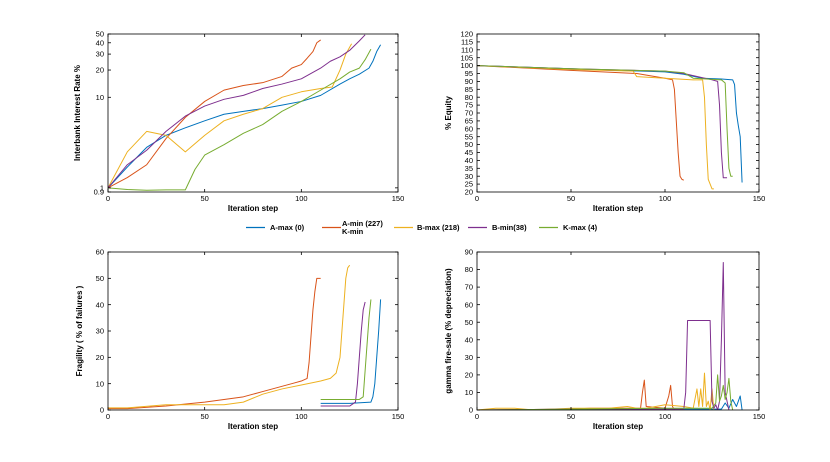  What do you see at coordinates (77, 113) in the screenshot?
I see `y-axis-label: Interbank Interest Rate %` at bounding box center [77, 113].